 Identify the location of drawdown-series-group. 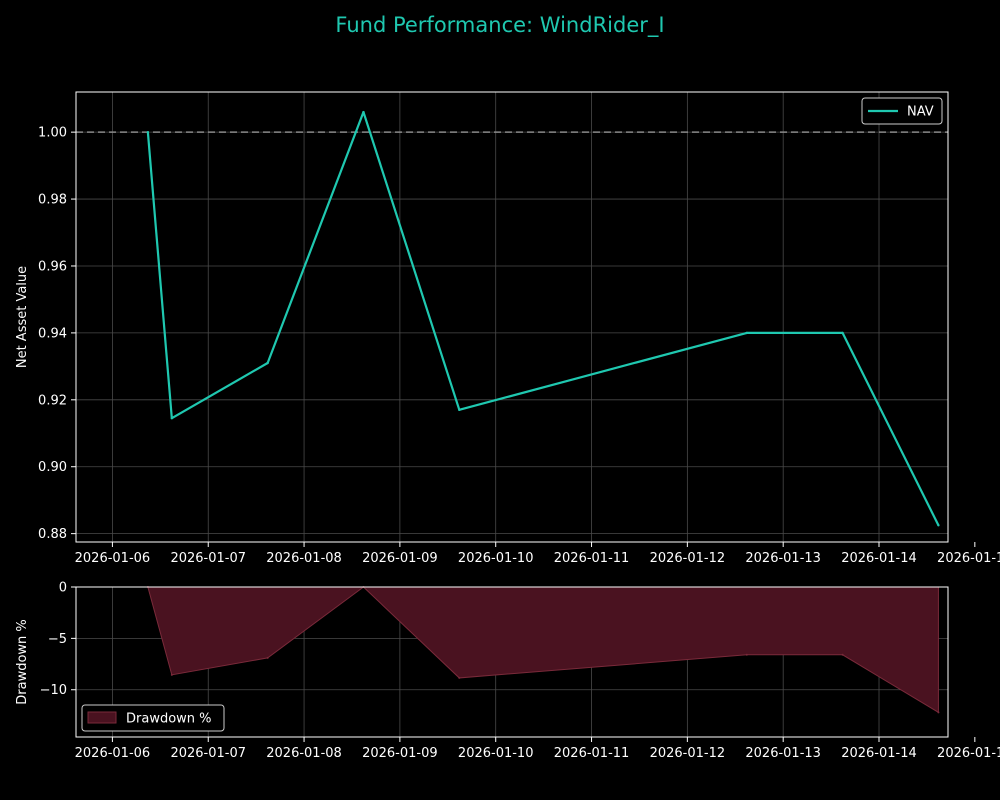
(543, 650).